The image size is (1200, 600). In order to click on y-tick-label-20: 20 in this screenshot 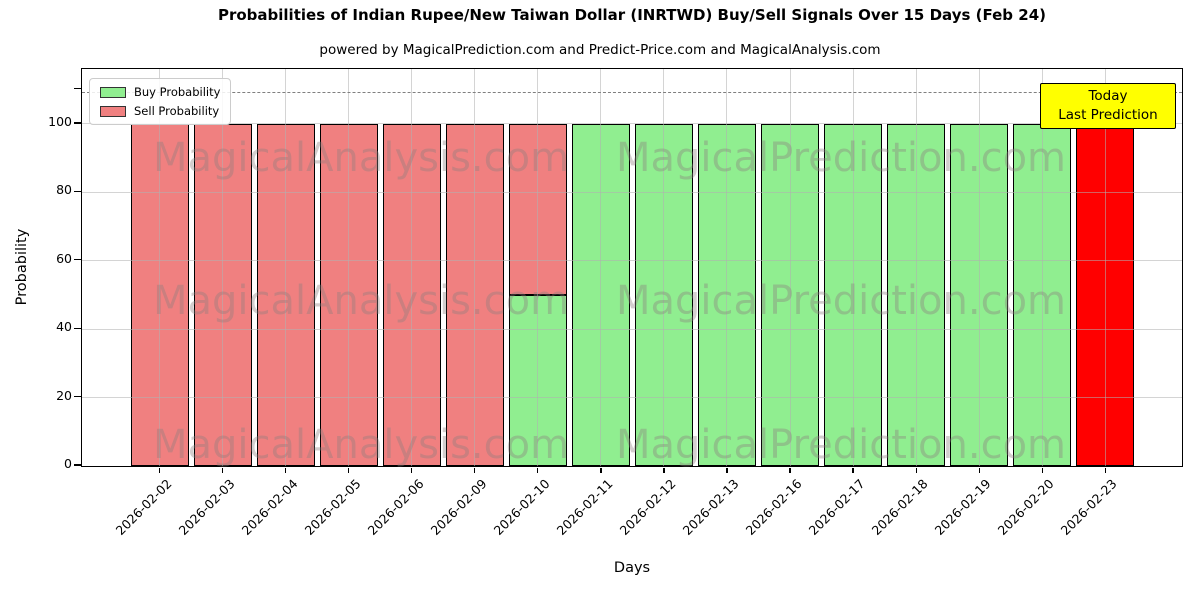, I will do `click(64, 395)`.